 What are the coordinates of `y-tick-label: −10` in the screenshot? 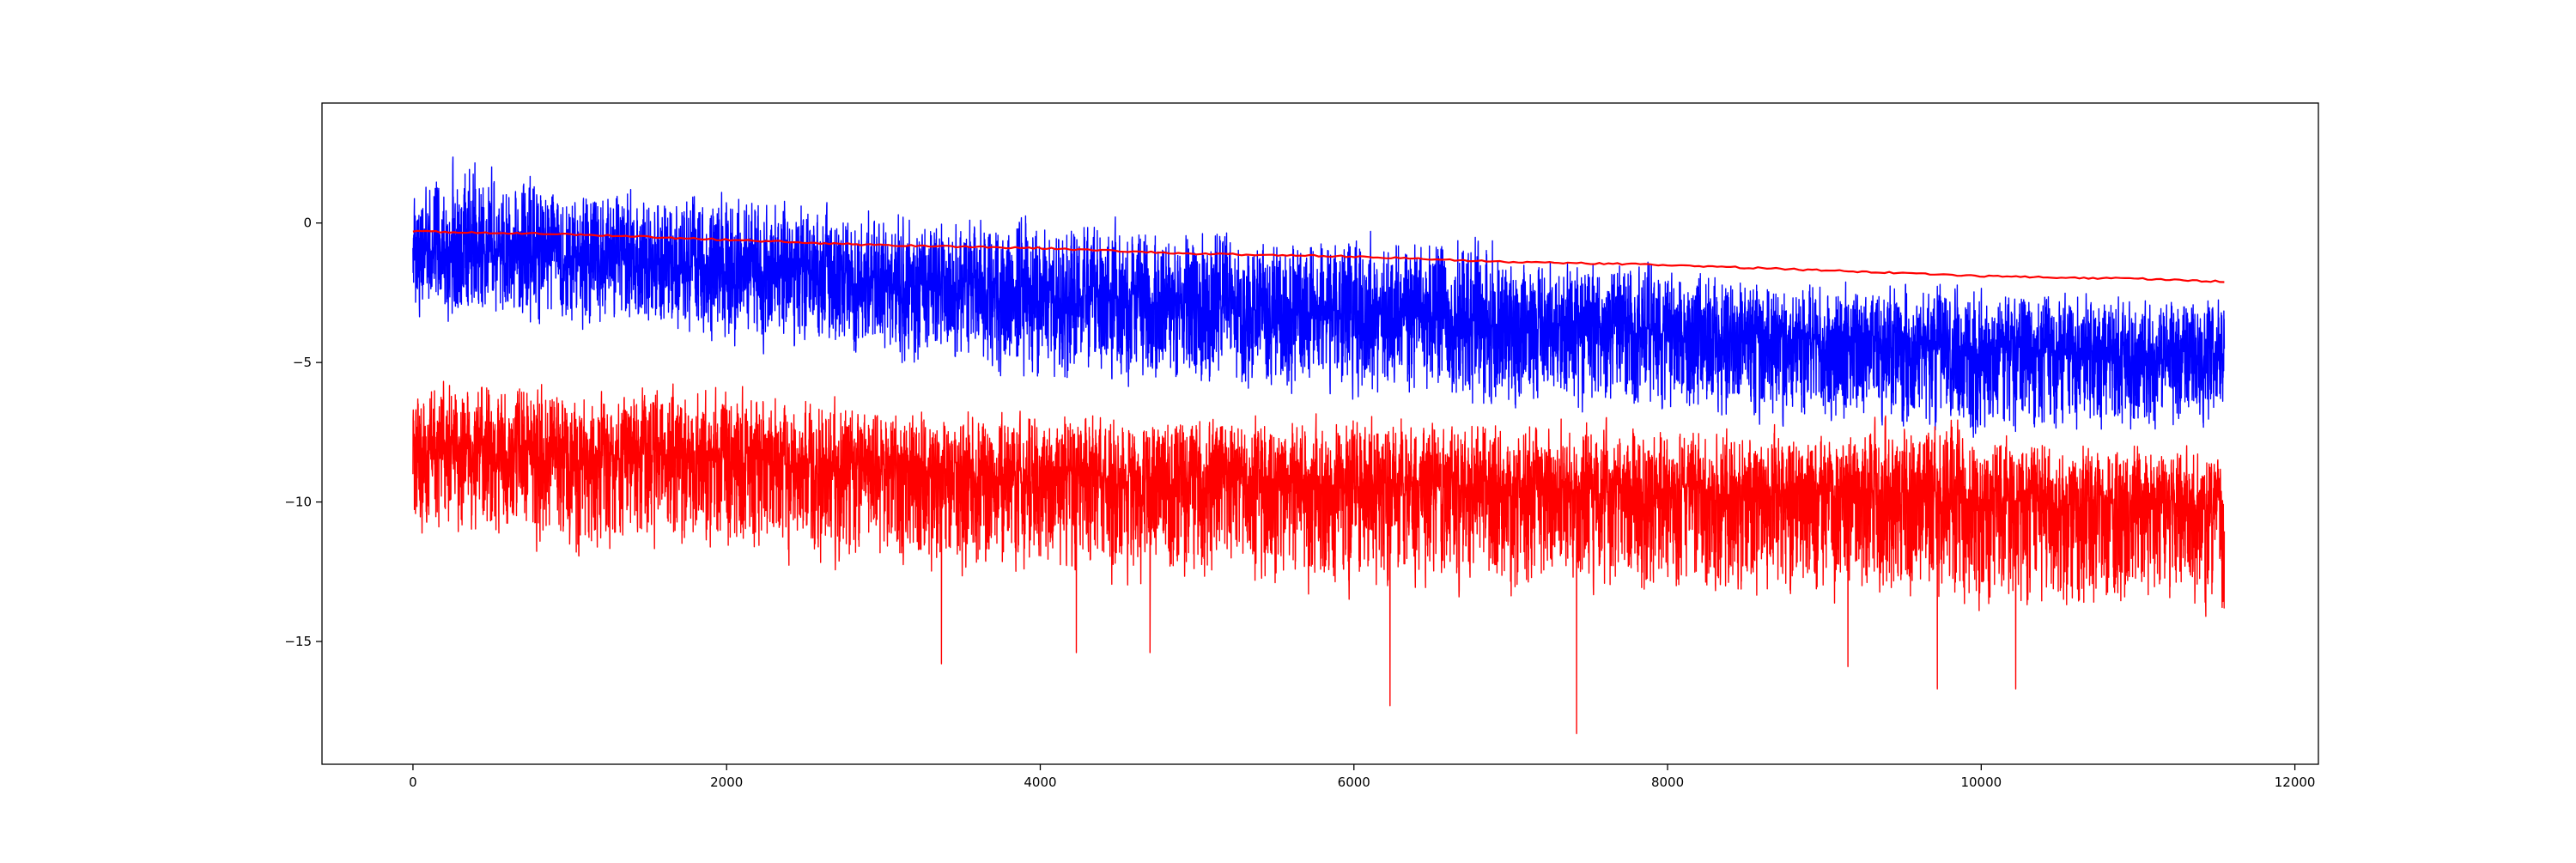 It's located at (298, 502).